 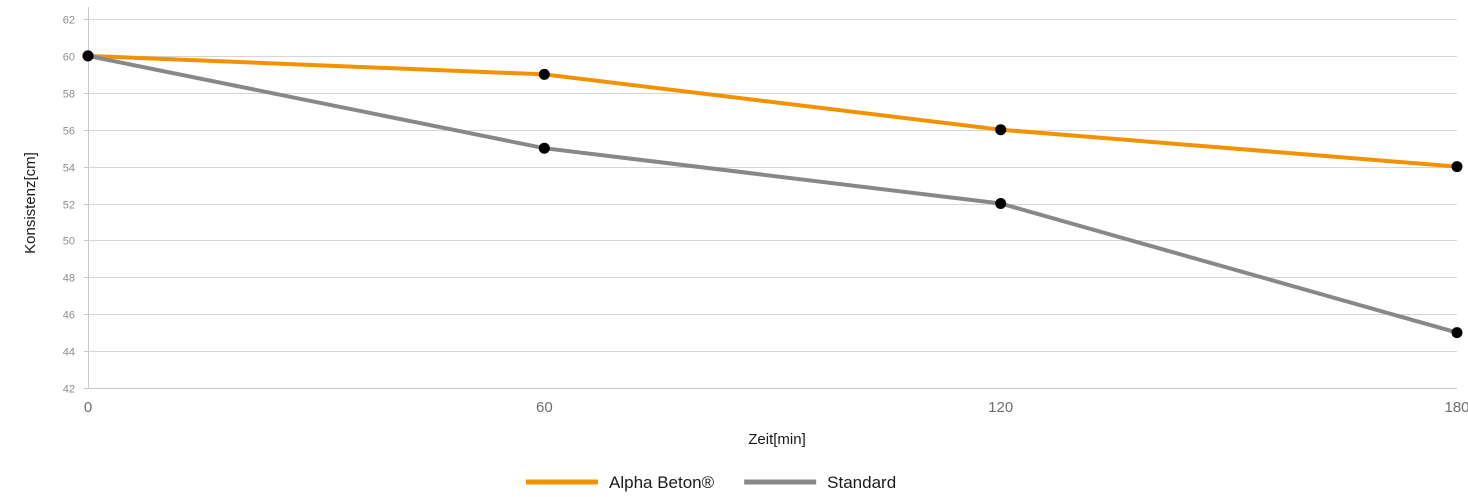 I want to click on y-tick-label: 54, so click(x=69, y=169).